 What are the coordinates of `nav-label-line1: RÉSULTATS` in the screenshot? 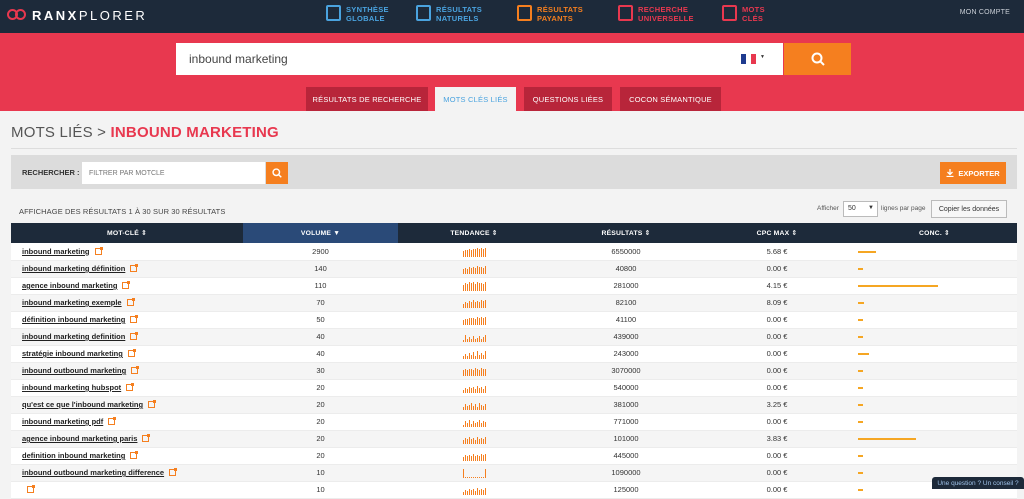 It's located at (560, 9).